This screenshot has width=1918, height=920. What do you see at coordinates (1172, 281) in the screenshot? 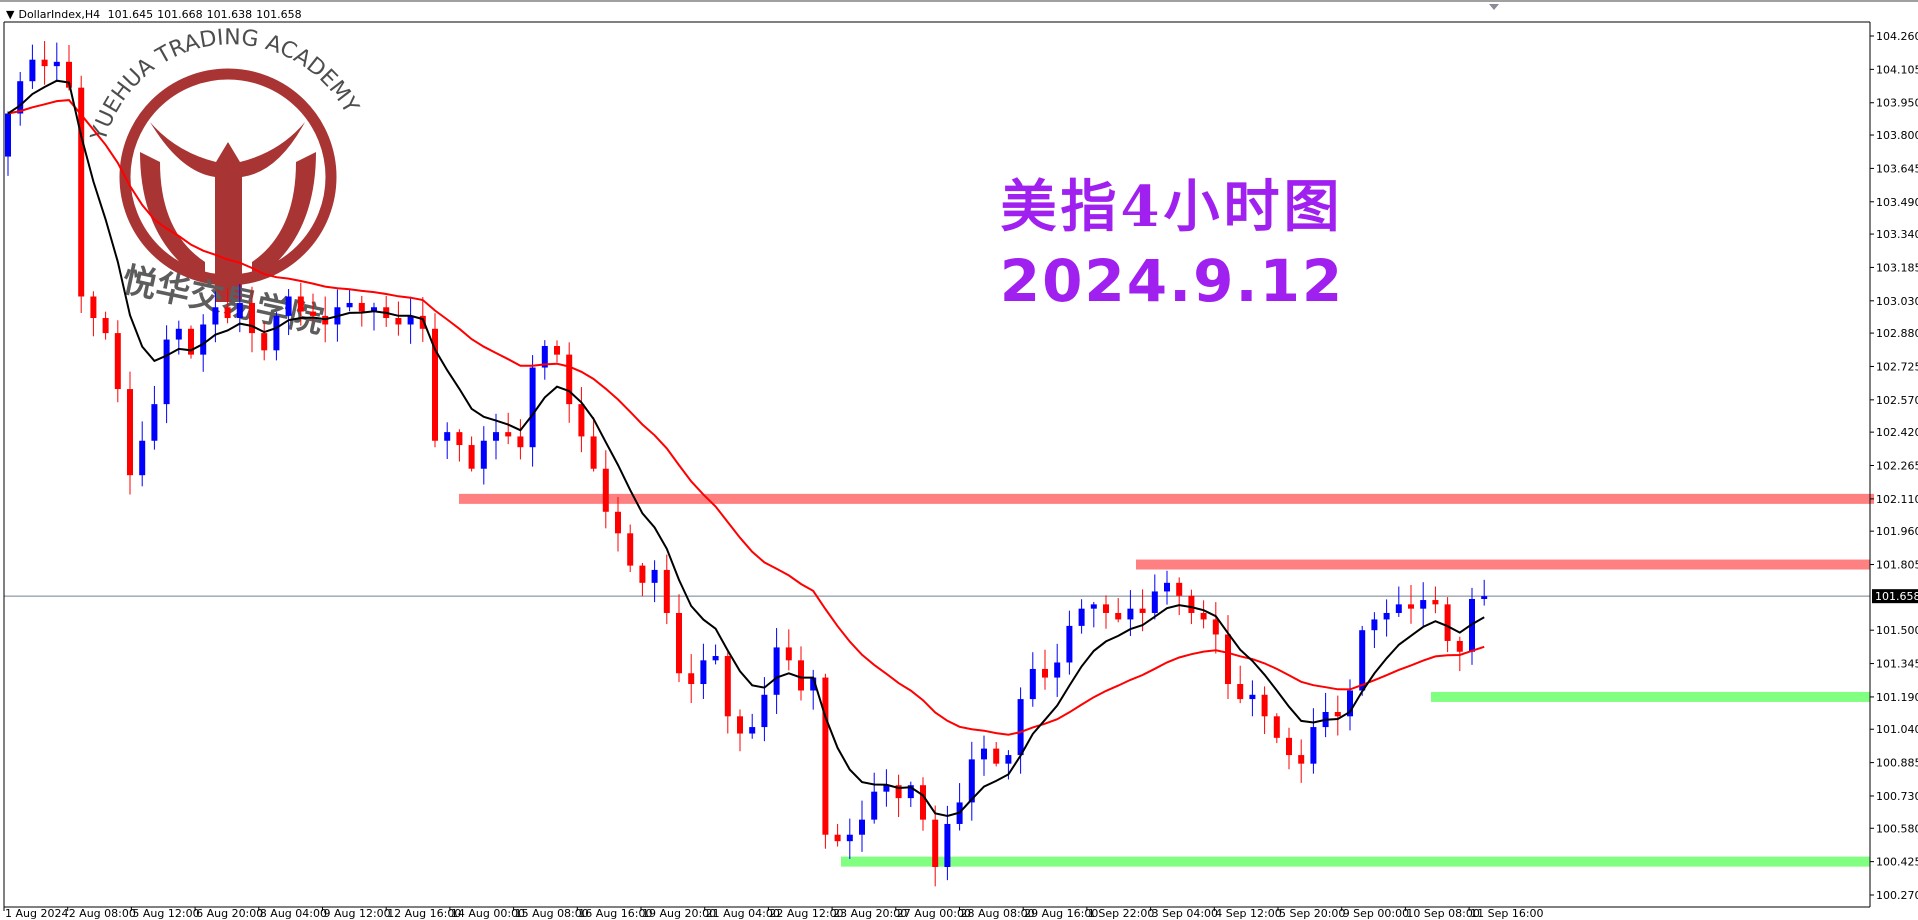
I see `annotation-date: 2024.9.12` at bounding box center [1172, 281].